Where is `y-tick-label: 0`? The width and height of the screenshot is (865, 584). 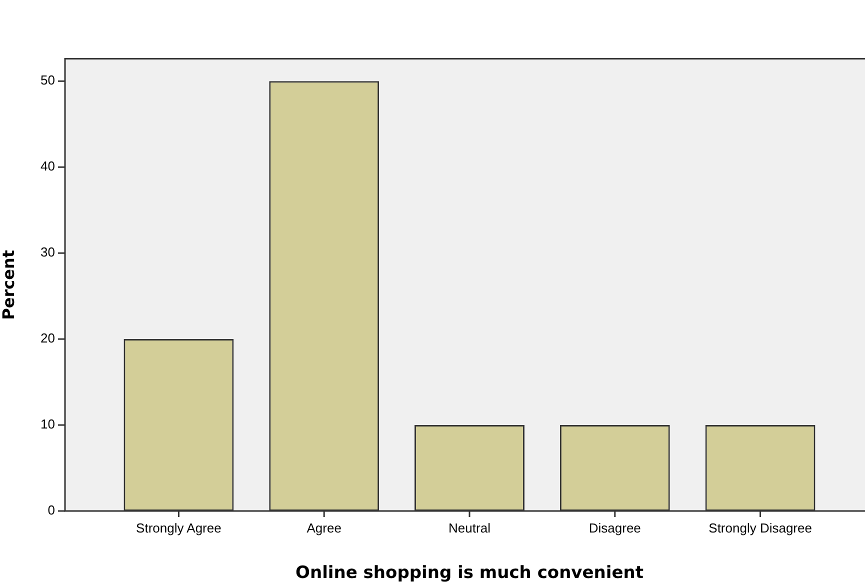 y-tick-label: 0 is located at coordinates (51, 510).